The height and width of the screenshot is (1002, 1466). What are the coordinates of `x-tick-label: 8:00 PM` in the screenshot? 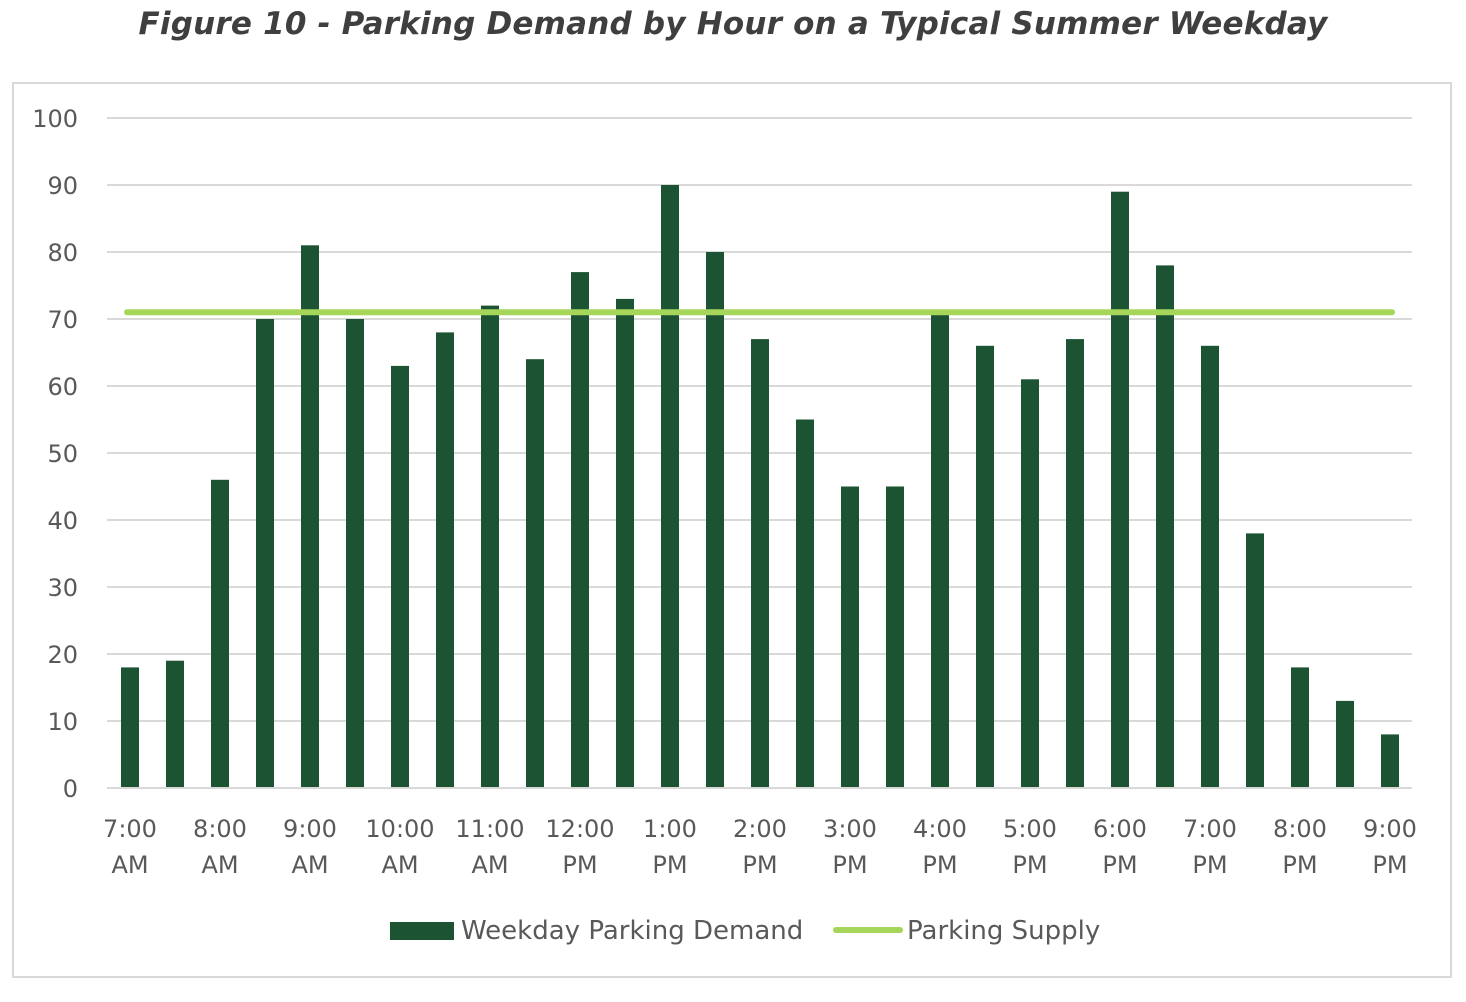 It's located at (1300, 847).